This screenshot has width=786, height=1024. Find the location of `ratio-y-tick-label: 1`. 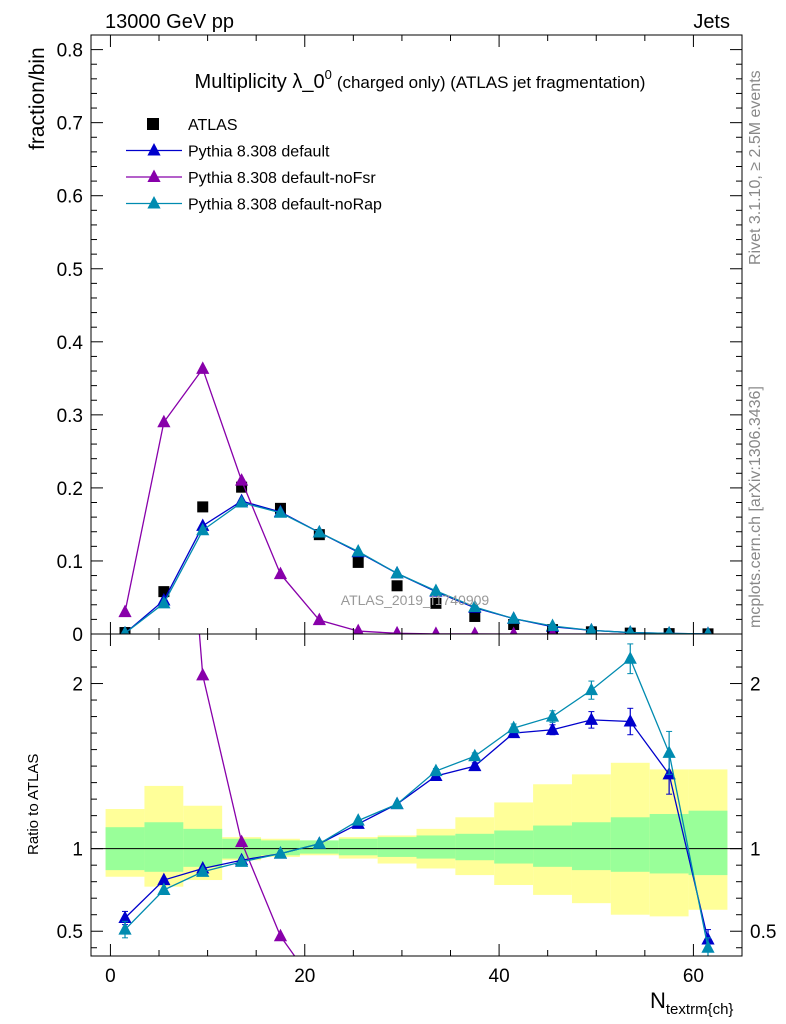

ratio-y-tick-label: 1 is located at coordinates (77, 850).